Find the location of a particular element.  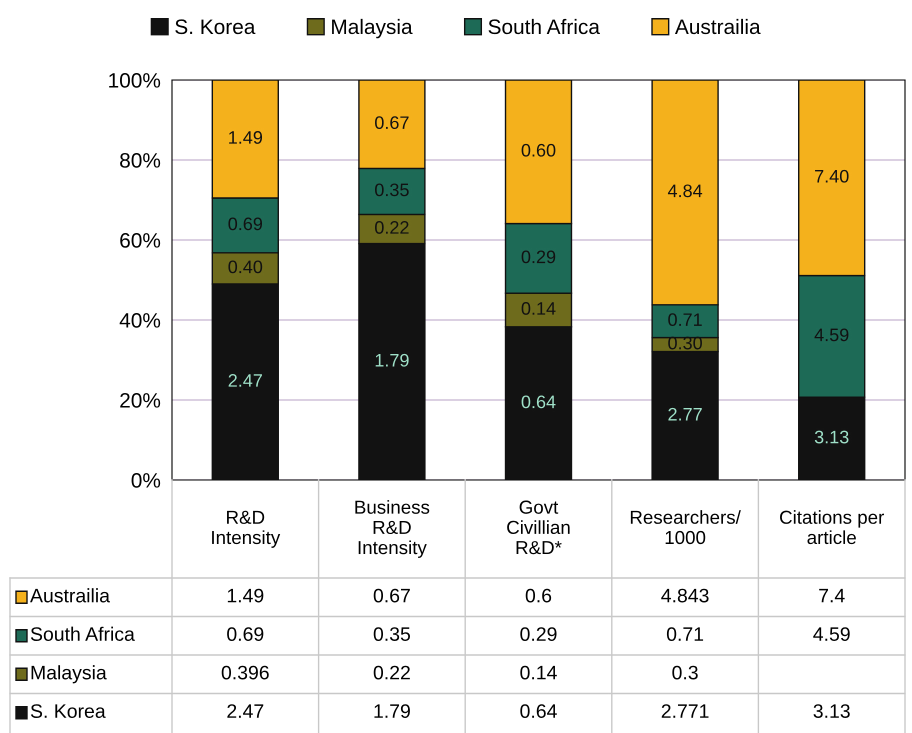

annotation: 3.13 is located at coordinates (831, 437).